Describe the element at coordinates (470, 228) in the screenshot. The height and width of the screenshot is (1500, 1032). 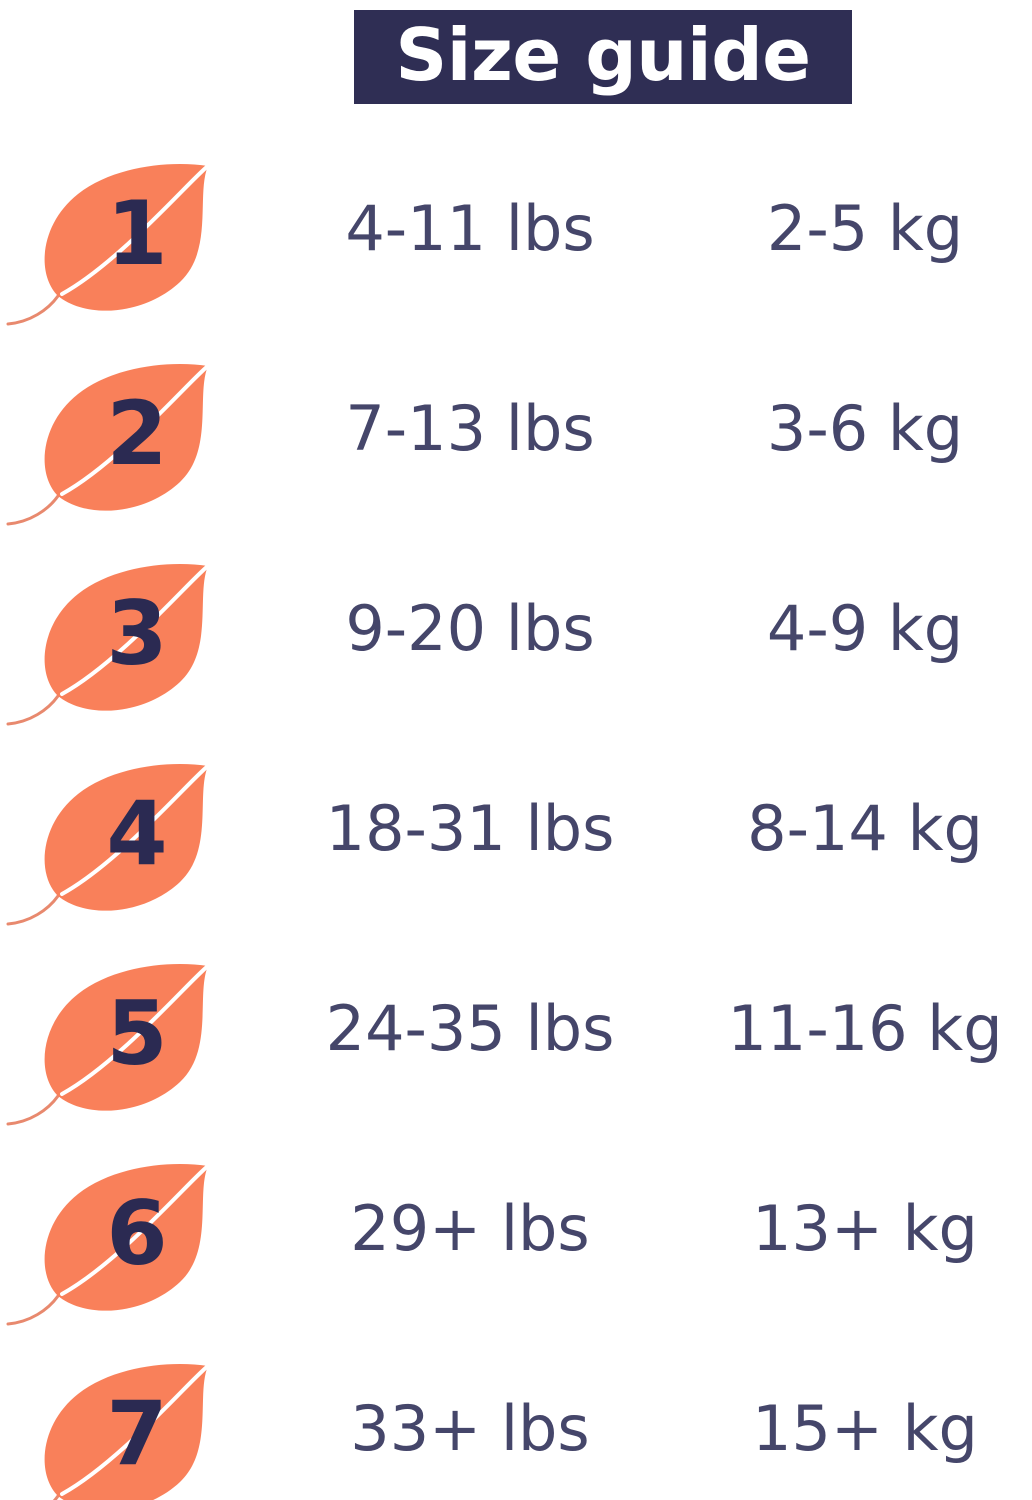
I see `weight-lbs: 4-11 lbs` at that location.